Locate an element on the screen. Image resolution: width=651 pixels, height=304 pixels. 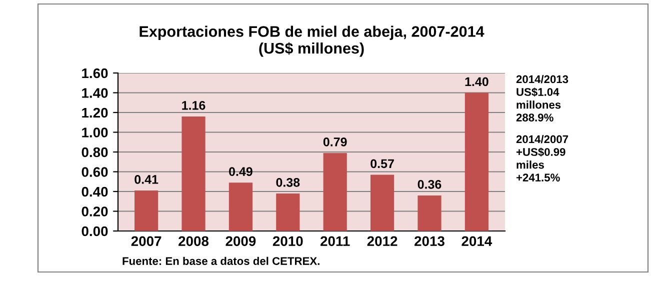
x-tick-label: 2010 is located at coordinates (287, 241).